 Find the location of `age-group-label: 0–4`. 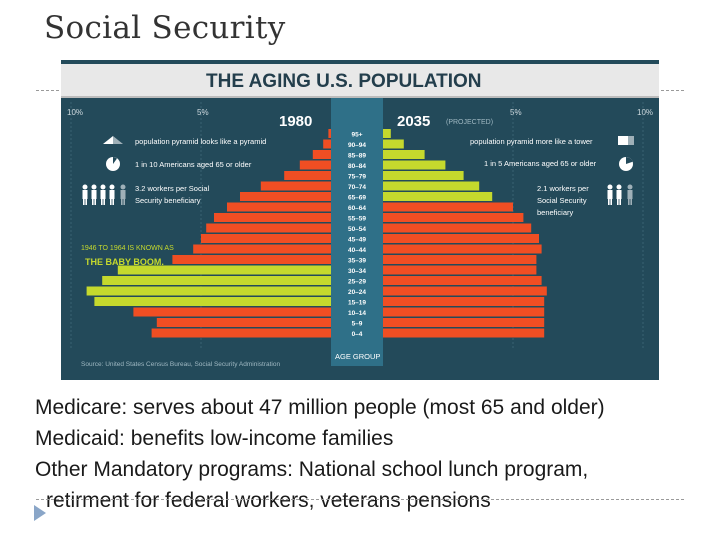

age-group-label: 0–4 is located at coordinates (357, 334).